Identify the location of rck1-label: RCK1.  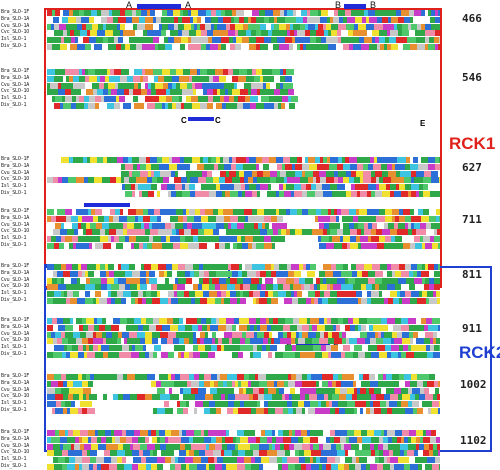
(472, 143).